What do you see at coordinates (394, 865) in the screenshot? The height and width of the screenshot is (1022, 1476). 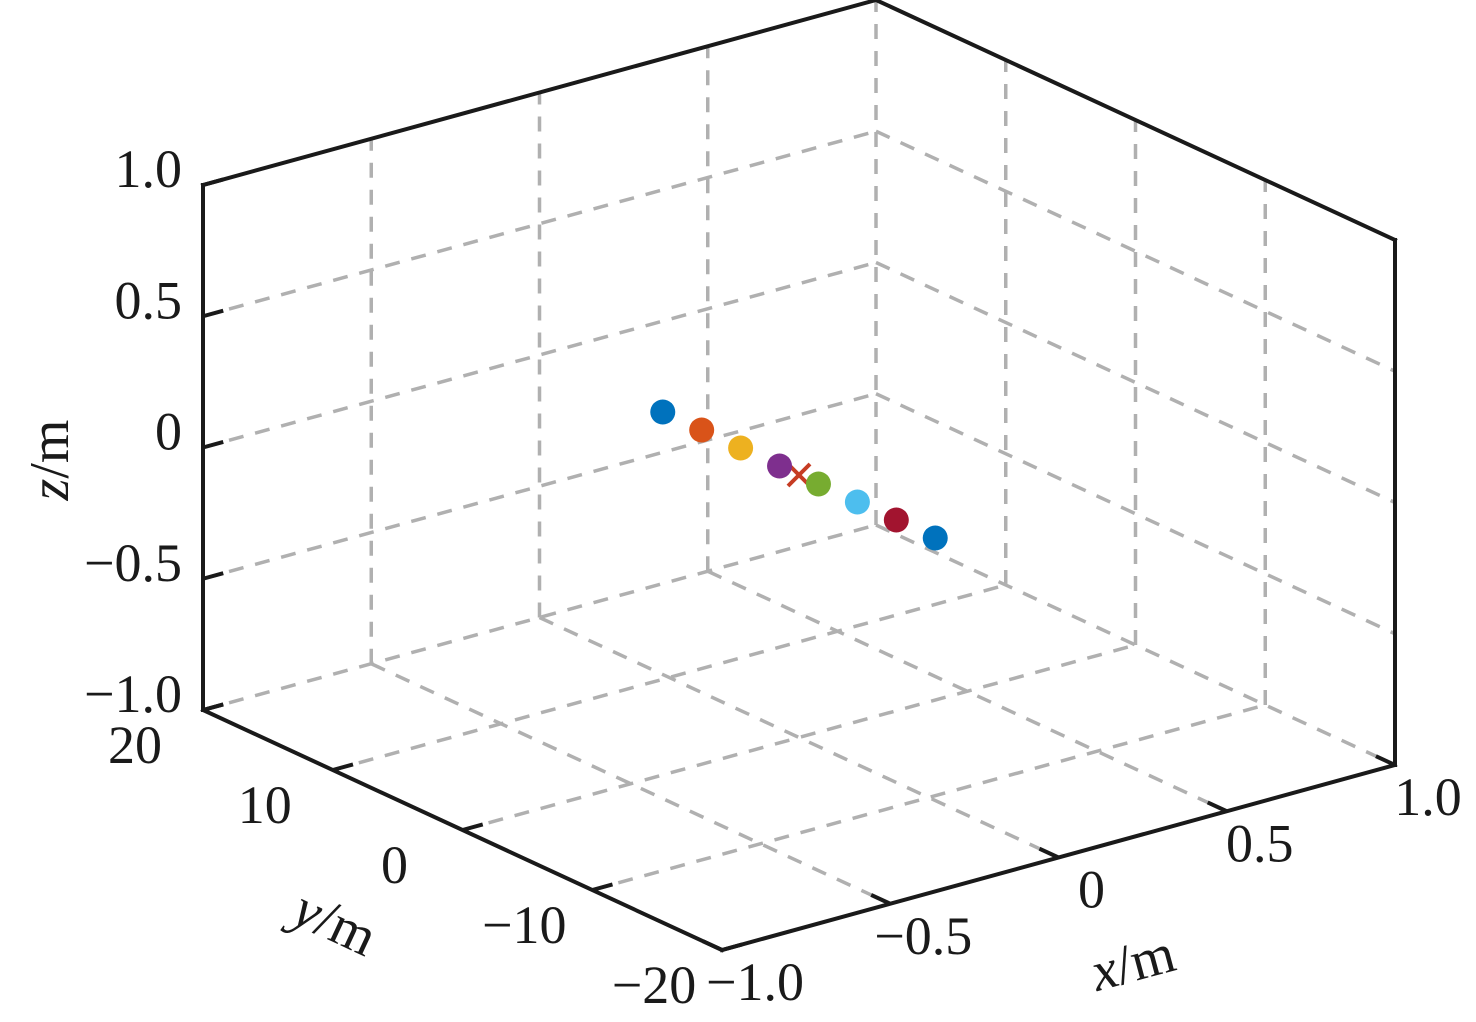 I see `tick-label-y: 0` at bounding box center [394, 865].